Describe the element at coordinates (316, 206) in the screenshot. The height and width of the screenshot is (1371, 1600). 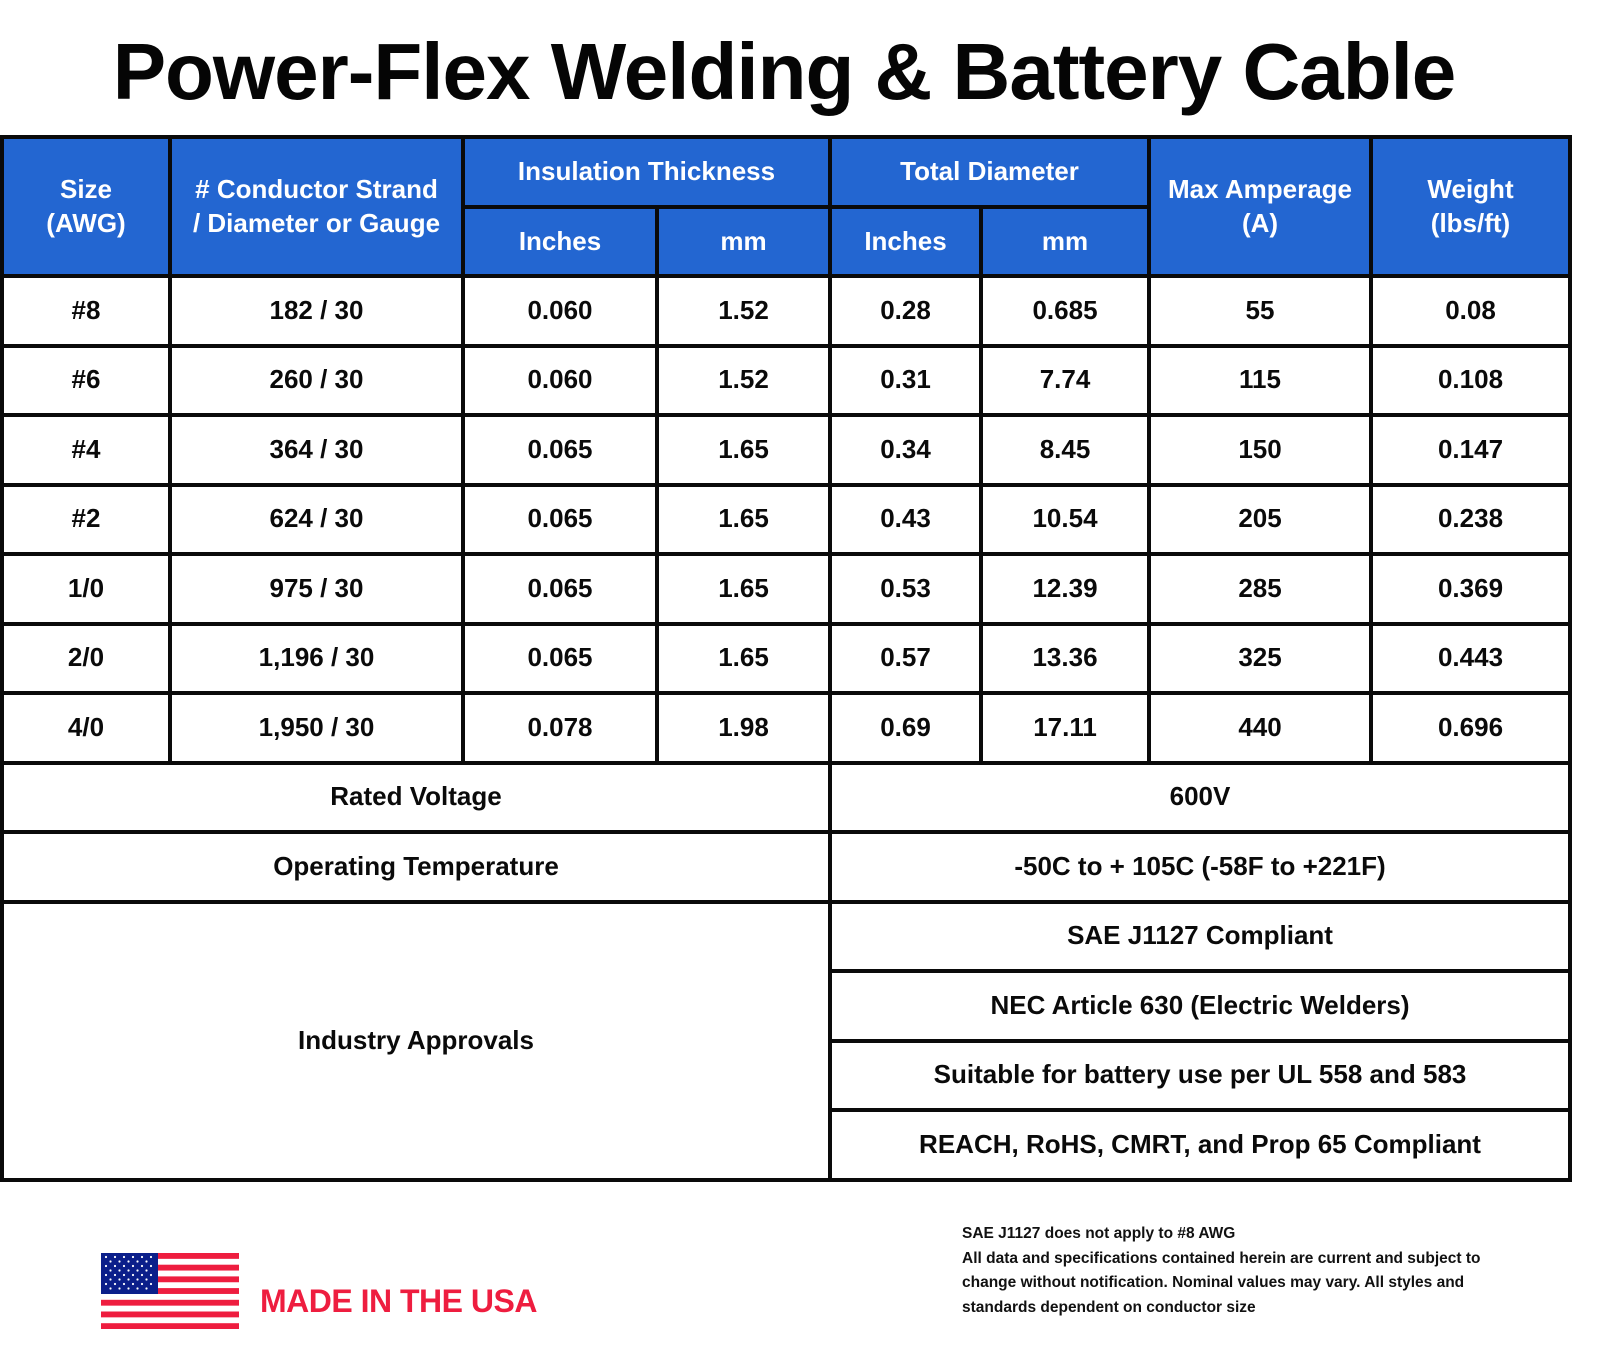
I see `header-conductor: # Conductor Strand / Diameter or Gauge` at that location.